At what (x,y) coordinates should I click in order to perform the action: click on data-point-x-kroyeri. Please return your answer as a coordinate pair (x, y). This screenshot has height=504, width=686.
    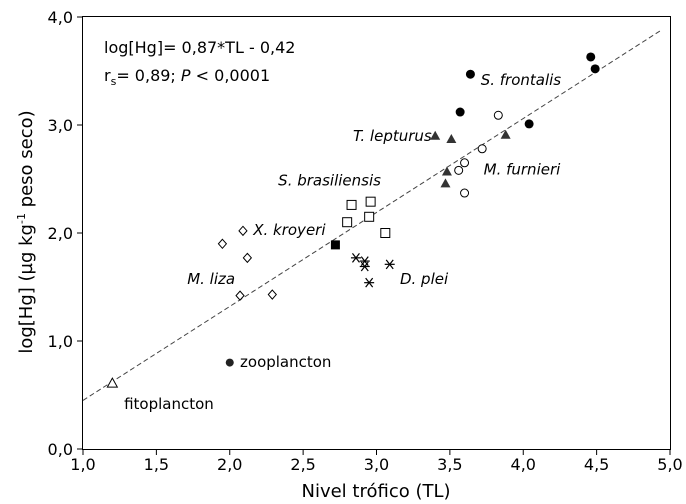
    Looking at the image, I should click on (335, 245).